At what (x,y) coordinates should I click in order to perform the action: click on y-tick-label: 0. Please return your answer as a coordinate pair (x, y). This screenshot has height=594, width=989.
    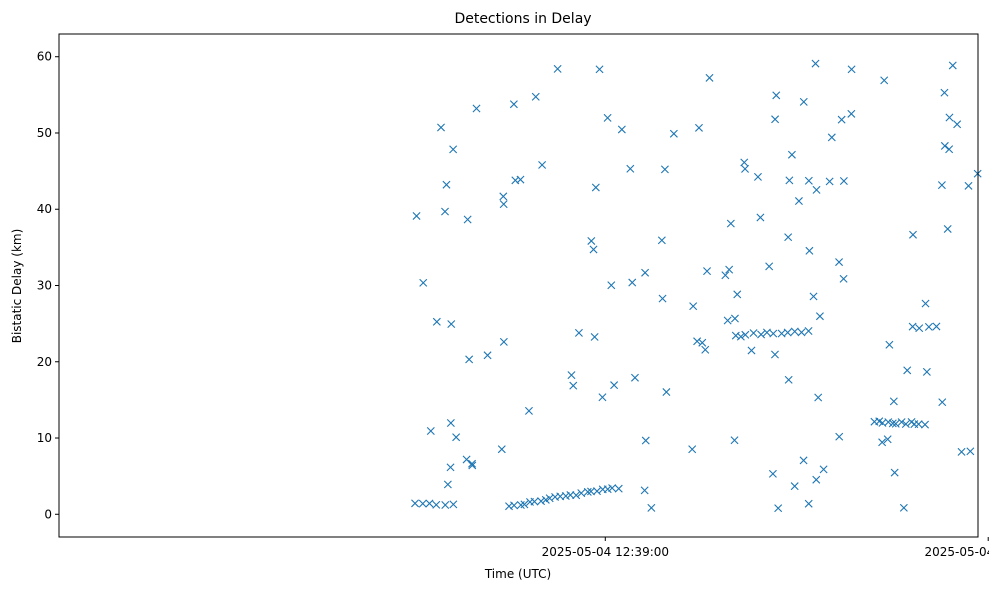
    Looking at the image, I should click on (48, 514).